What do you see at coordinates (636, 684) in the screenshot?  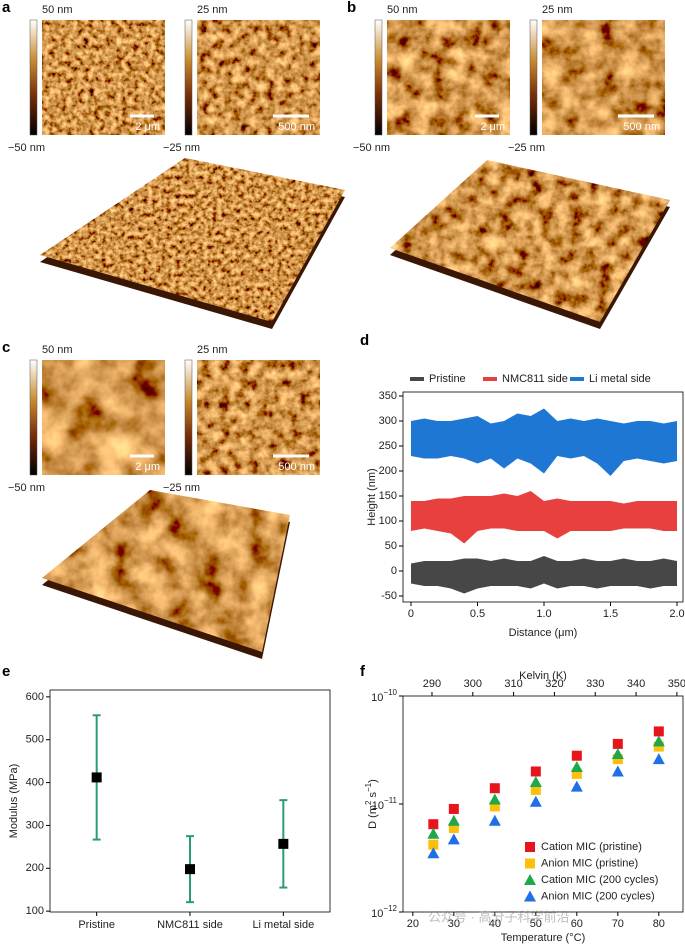 I see `x2-tick-label: 340` at bounding box center [636, 684].